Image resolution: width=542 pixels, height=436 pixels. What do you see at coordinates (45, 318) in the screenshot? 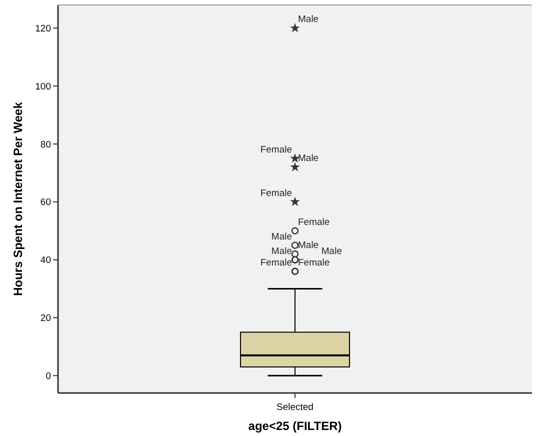
I see `y-tick-label: 20` at bounding box center [45, 318].